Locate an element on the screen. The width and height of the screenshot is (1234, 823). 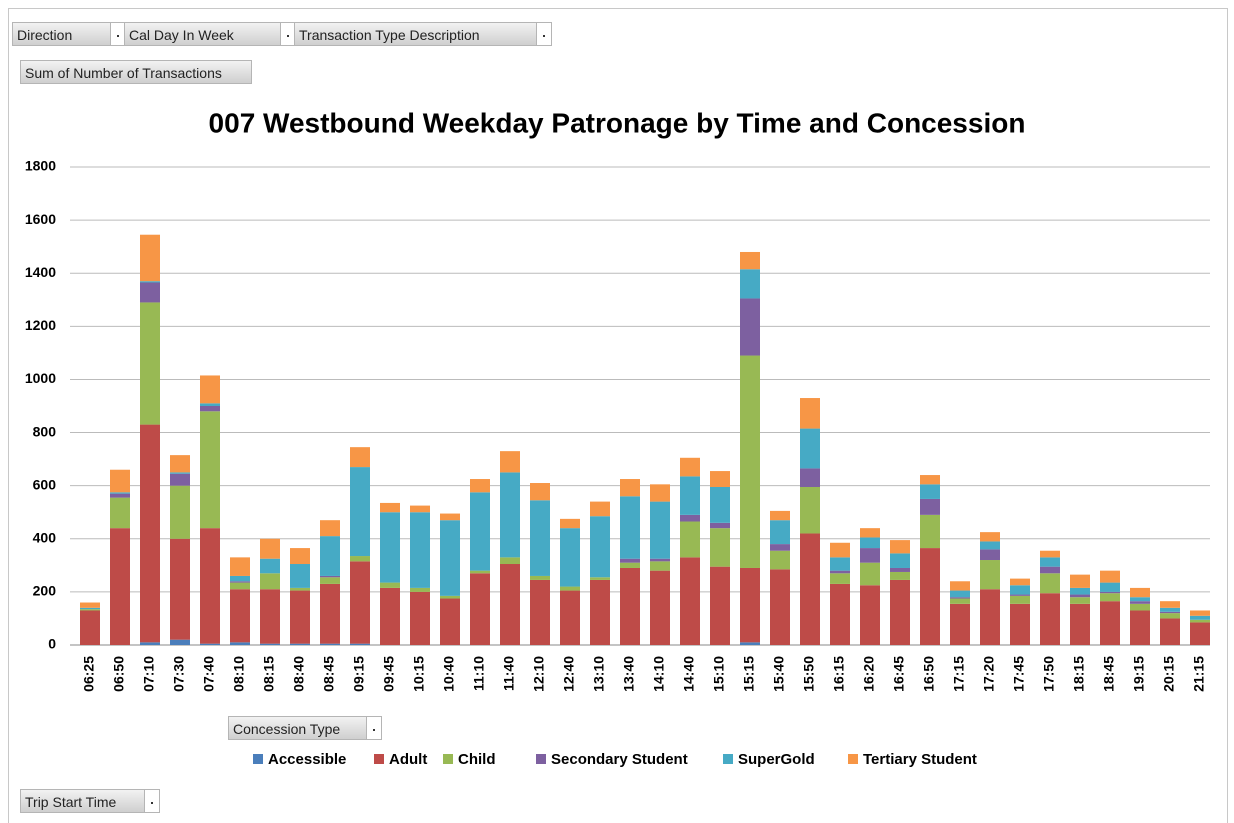
x-tick-label: 15:40 is located at coordinates (779, 674).